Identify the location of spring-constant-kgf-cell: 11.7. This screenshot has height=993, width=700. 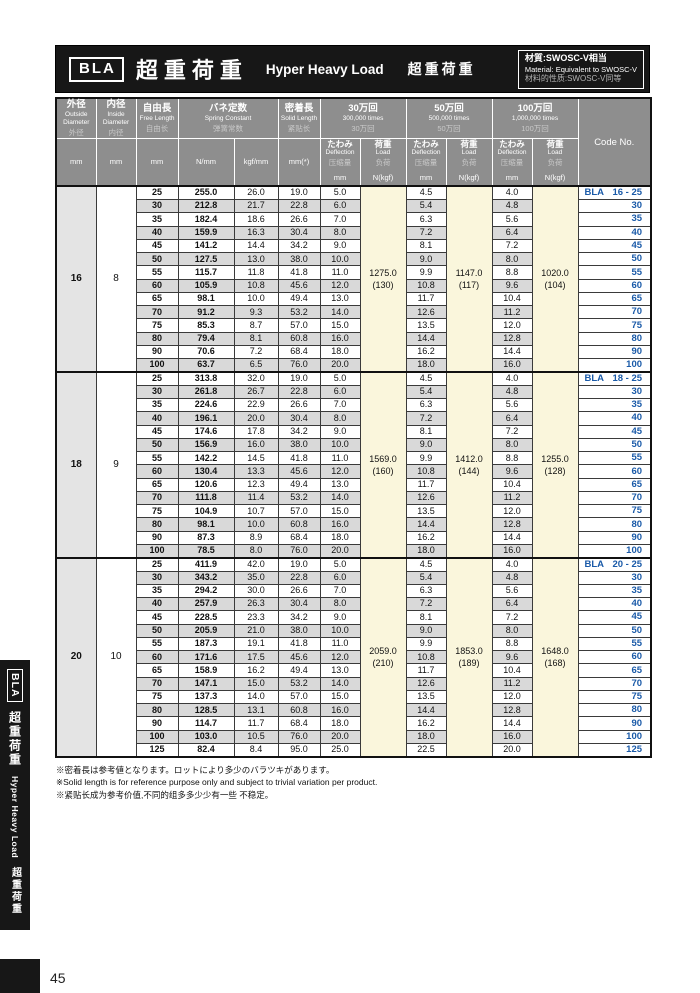
(256, 723).